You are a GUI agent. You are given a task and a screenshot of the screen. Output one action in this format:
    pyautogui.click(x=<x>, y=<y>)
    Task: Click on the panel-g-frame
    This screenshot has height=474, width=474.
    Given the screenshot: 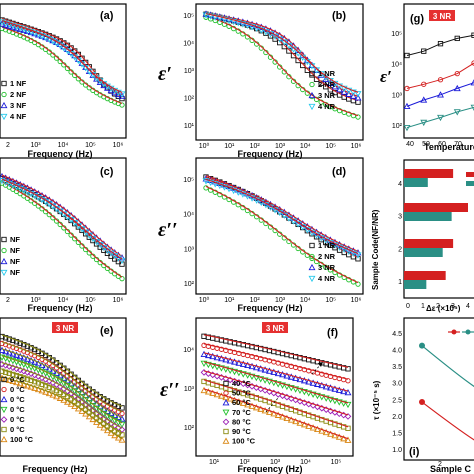 What is the action you would take?
    pyautogui.click(x=438, y=71)
    